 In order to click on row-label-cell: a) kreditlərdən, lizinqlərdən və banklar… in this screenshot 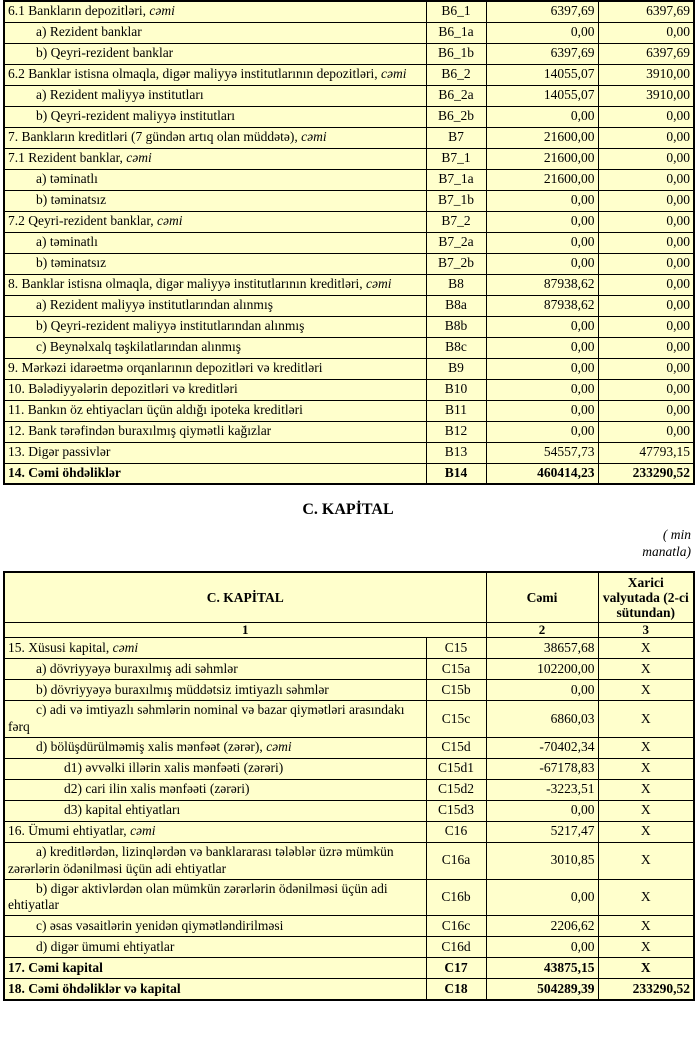, I will do `click(215, 860)`.